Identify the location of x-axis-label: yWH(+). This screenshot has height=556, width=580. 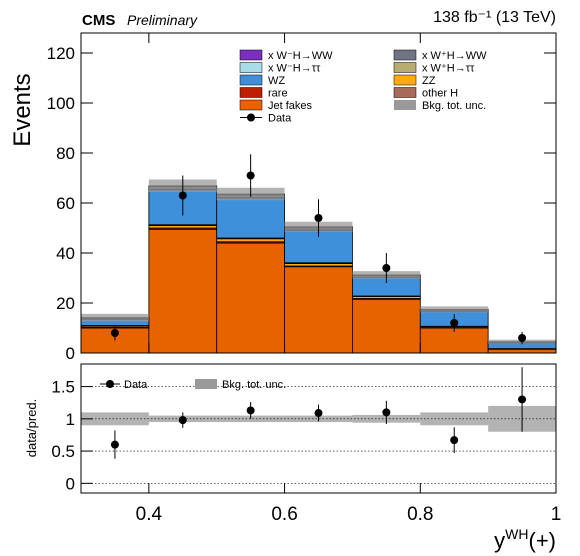
(525, 539).